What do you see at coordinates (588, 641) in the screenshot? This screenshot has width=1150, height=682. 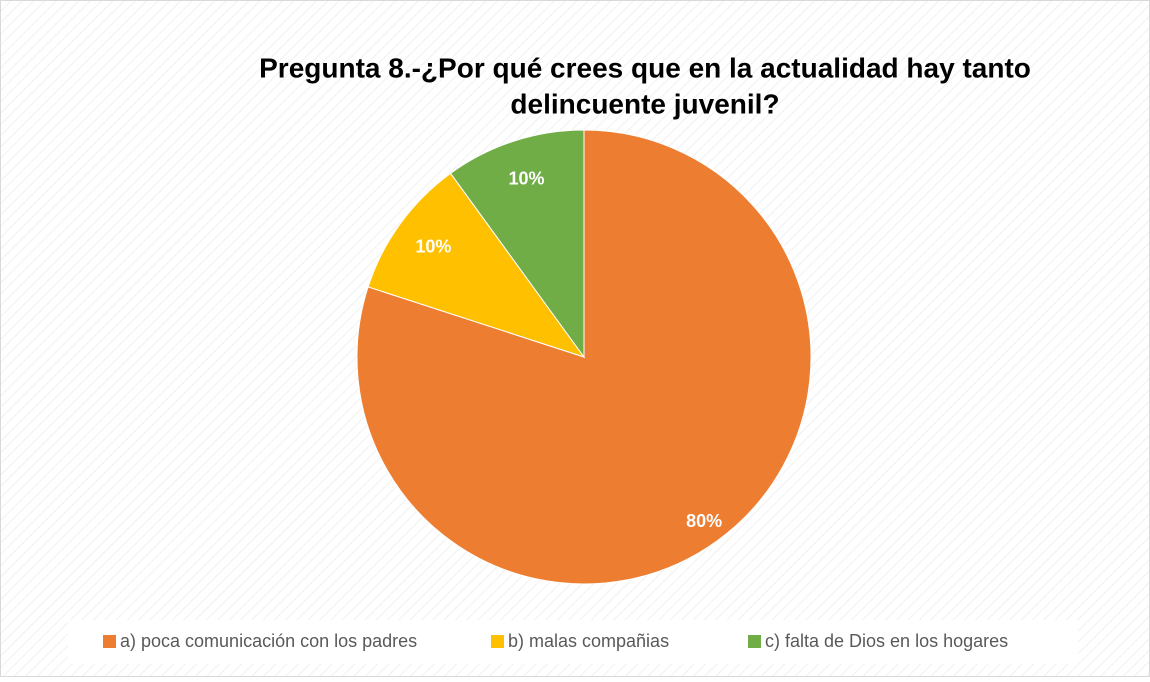 I see `legend-label: b) malas compañias` at bounding box center [588, 641].